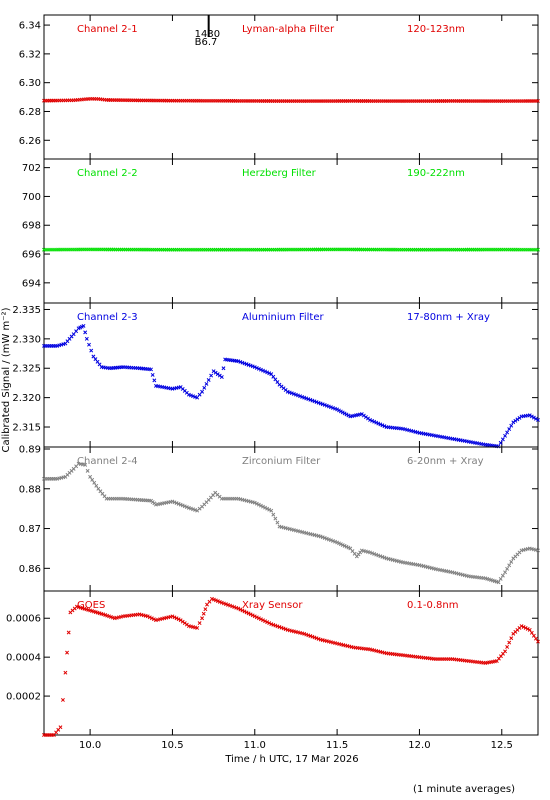 Image resolution: width=550 pixels, height=800 pixels. What do you see at coordinates (30, 141) in the screenshot?
I see `y-tick-label: 6.26` at bounding box center [30, 141].